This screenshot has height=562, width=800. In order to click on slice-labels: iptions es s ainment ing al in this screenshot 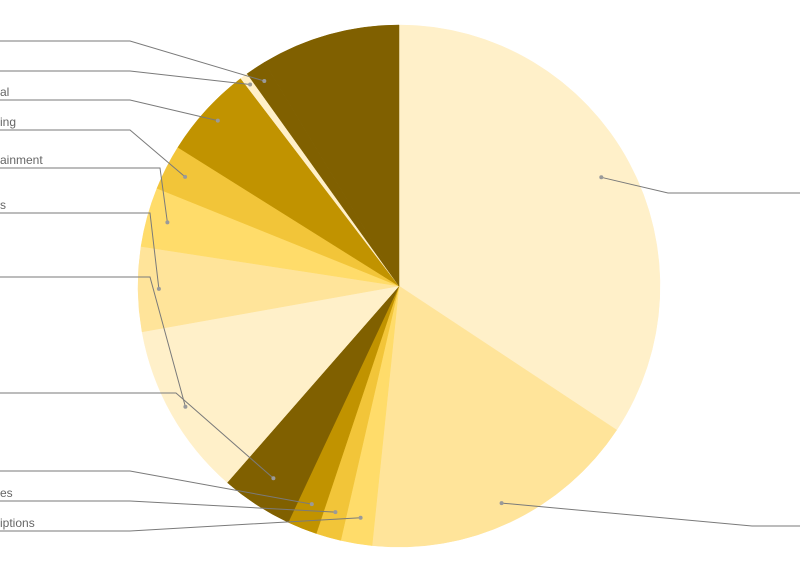, I will do `click(21, 307)`.